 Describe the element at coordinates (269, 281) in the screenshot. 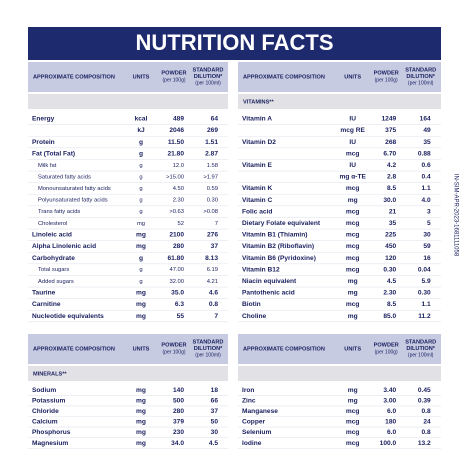

I see `row-label: Niacin equivalent` at that location.